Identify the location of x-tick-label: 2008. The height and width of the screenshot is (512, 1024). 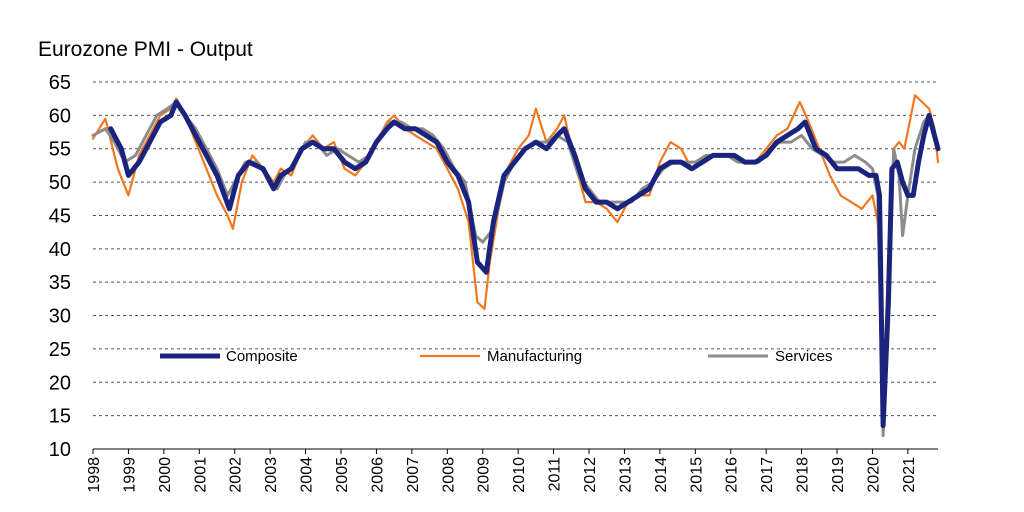
(448, 475).